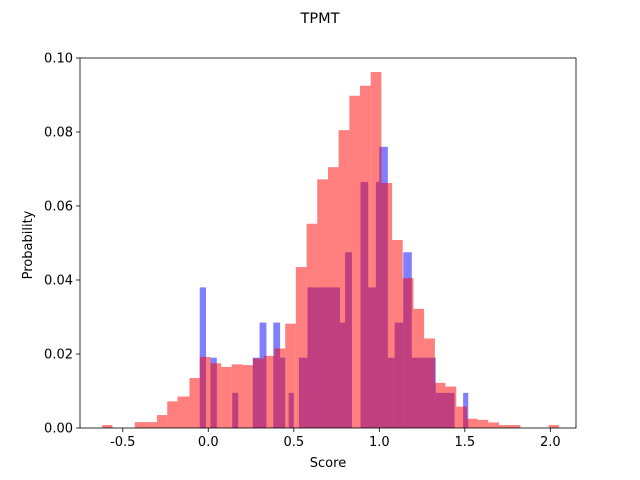  Describe the element at coordinates (328, 463) in the screenshot. I see `x-axis-label: Score` at that location.